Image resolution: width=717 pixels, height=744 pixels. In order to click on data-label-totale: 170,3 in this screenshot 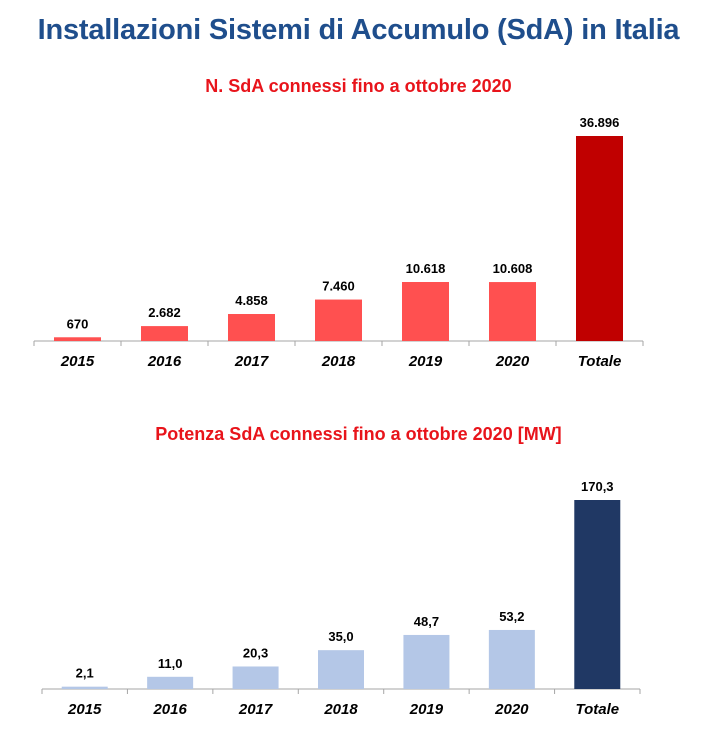, I will do `click(597, 486)`.